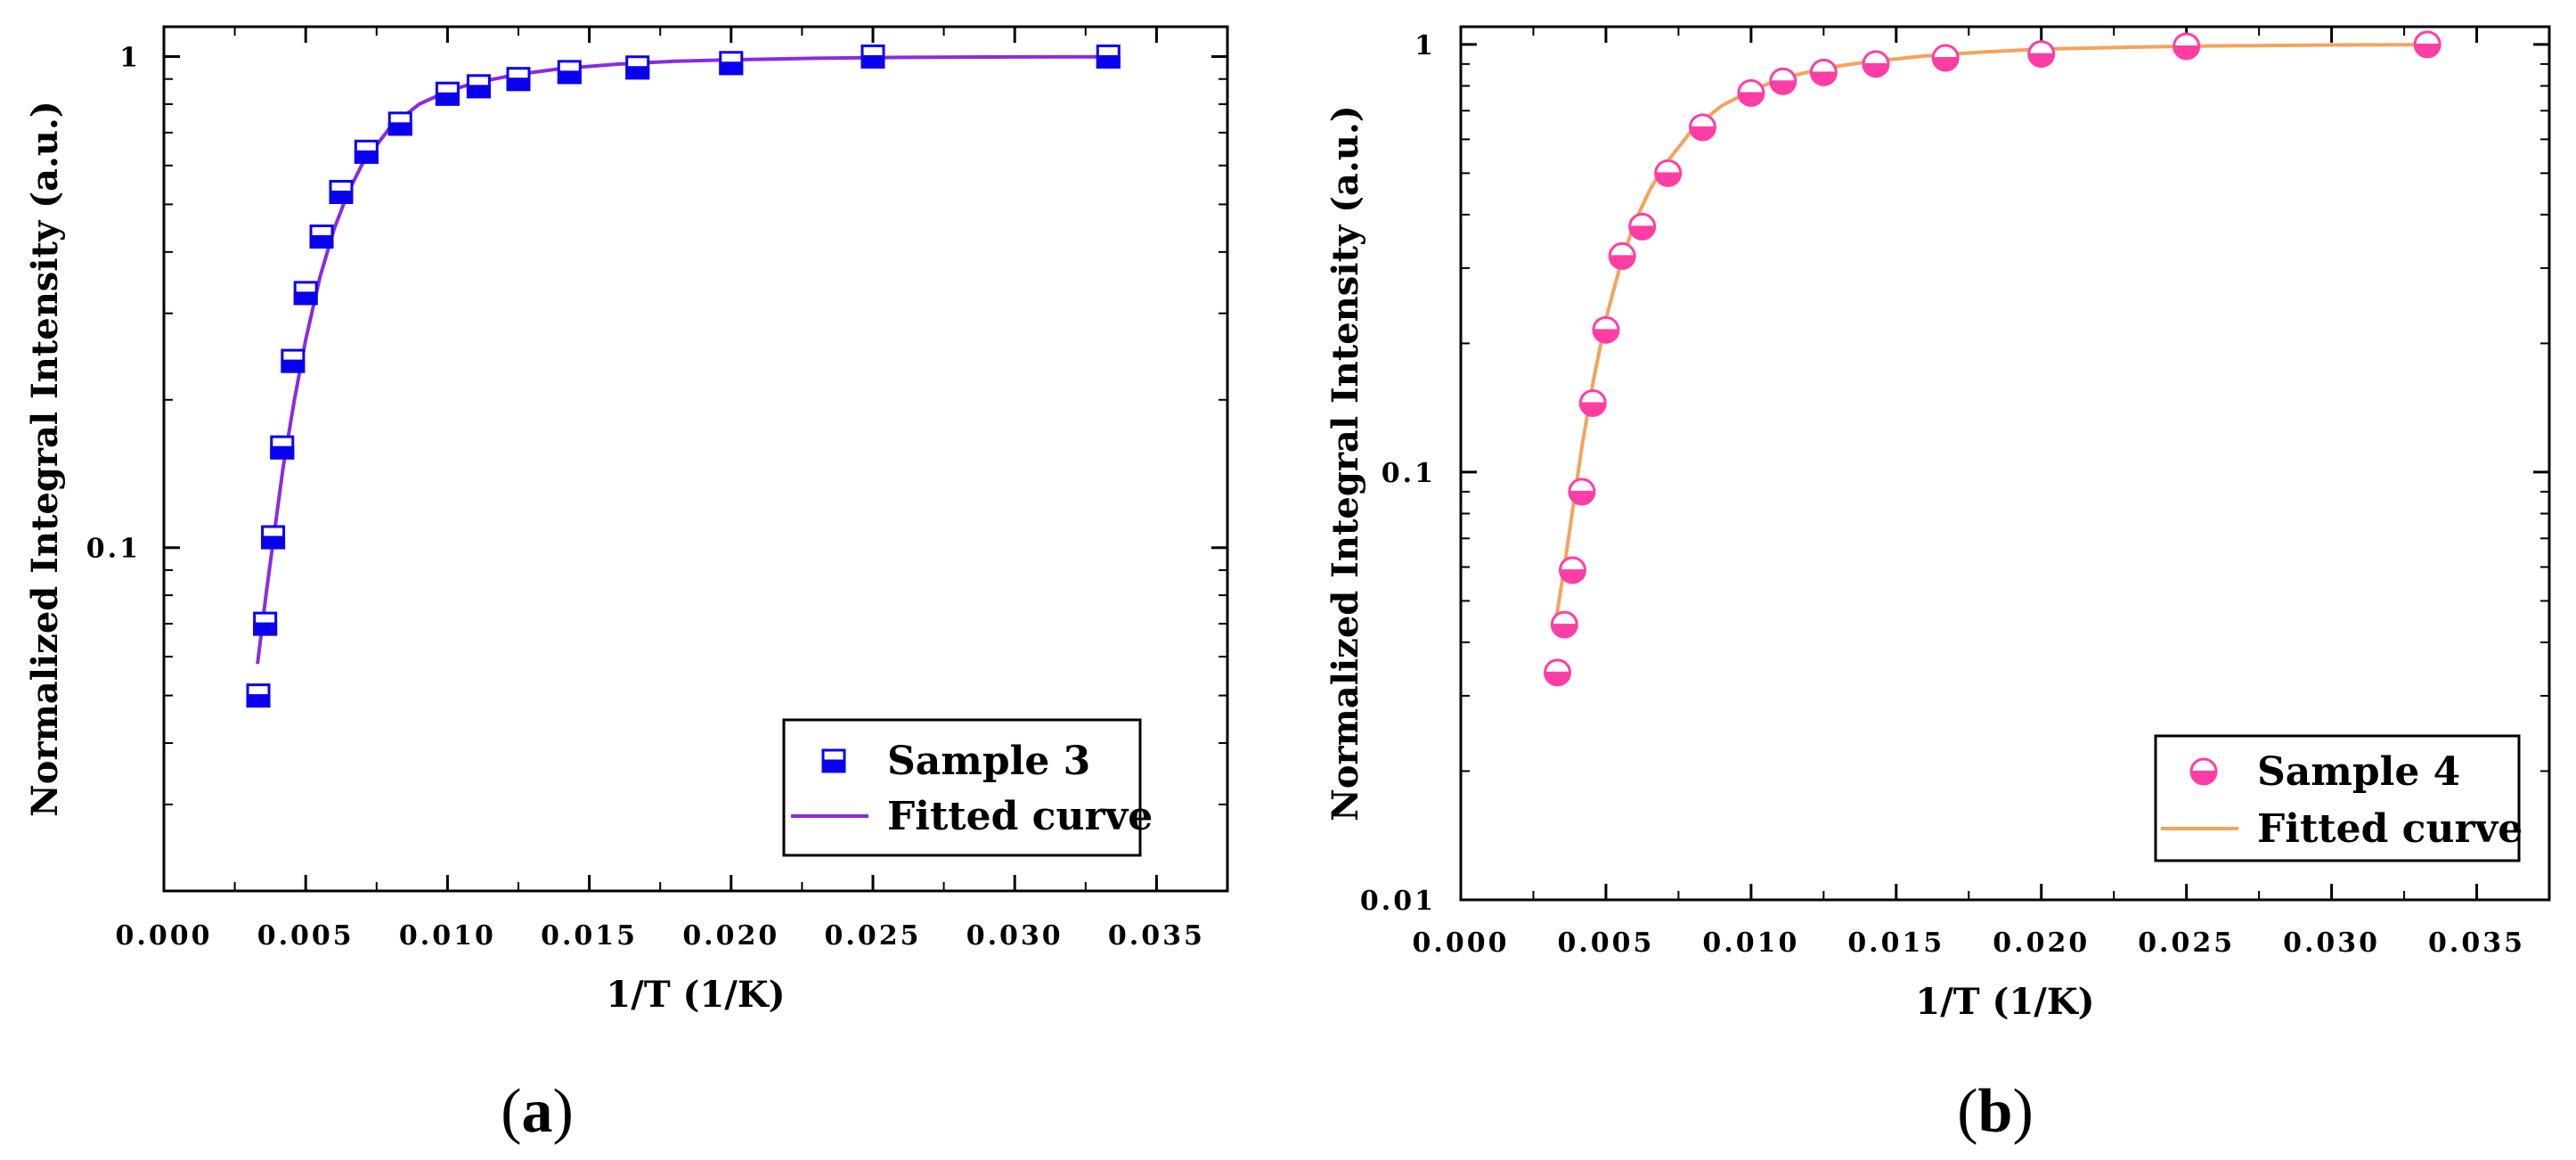  Describe the element at coordinates (1398, 901) in the screenshot. I see `y-tick-label: 0.01` at that location.